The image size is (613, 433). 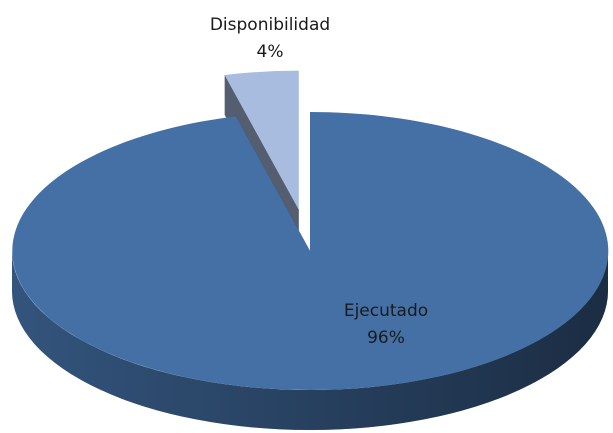 What do you see at coordinates (386, 311) in the screenshot?
I see `slice-label: Ejecutado` at bounding box center [386, 311].